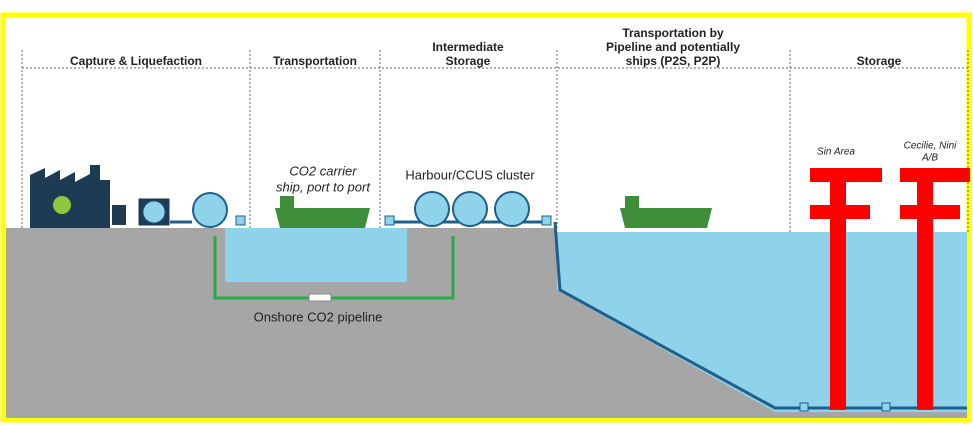  Describe the element at coordinates (673, 33) in the screenshot. I see `section-header: Transportation by` at that location.